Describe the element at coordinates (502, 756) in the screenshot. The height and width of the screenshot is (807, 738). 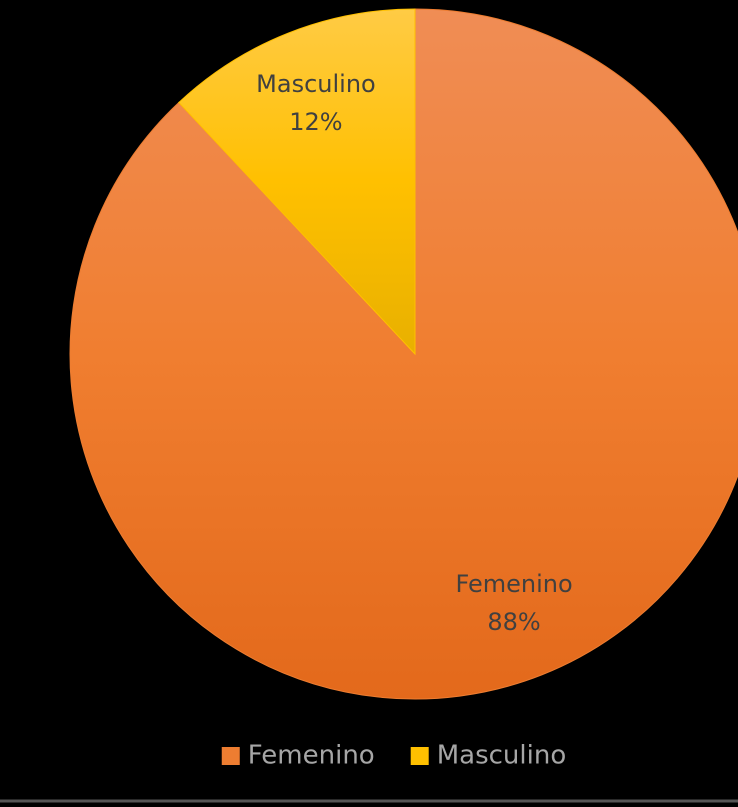
I see `legend-label: Masculino` at that location.